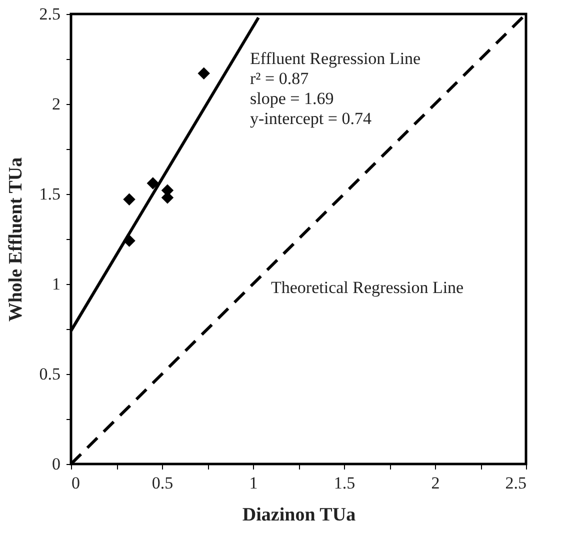  Describe the element at coordinates (15, 239) in the screenshot. I see `y-axis-title: Whole Effluent TUa` at that location.